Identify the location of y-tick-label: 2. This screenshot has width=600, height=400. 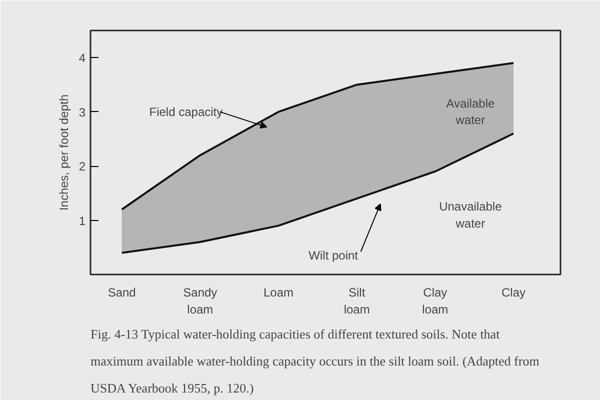
(82, 167).